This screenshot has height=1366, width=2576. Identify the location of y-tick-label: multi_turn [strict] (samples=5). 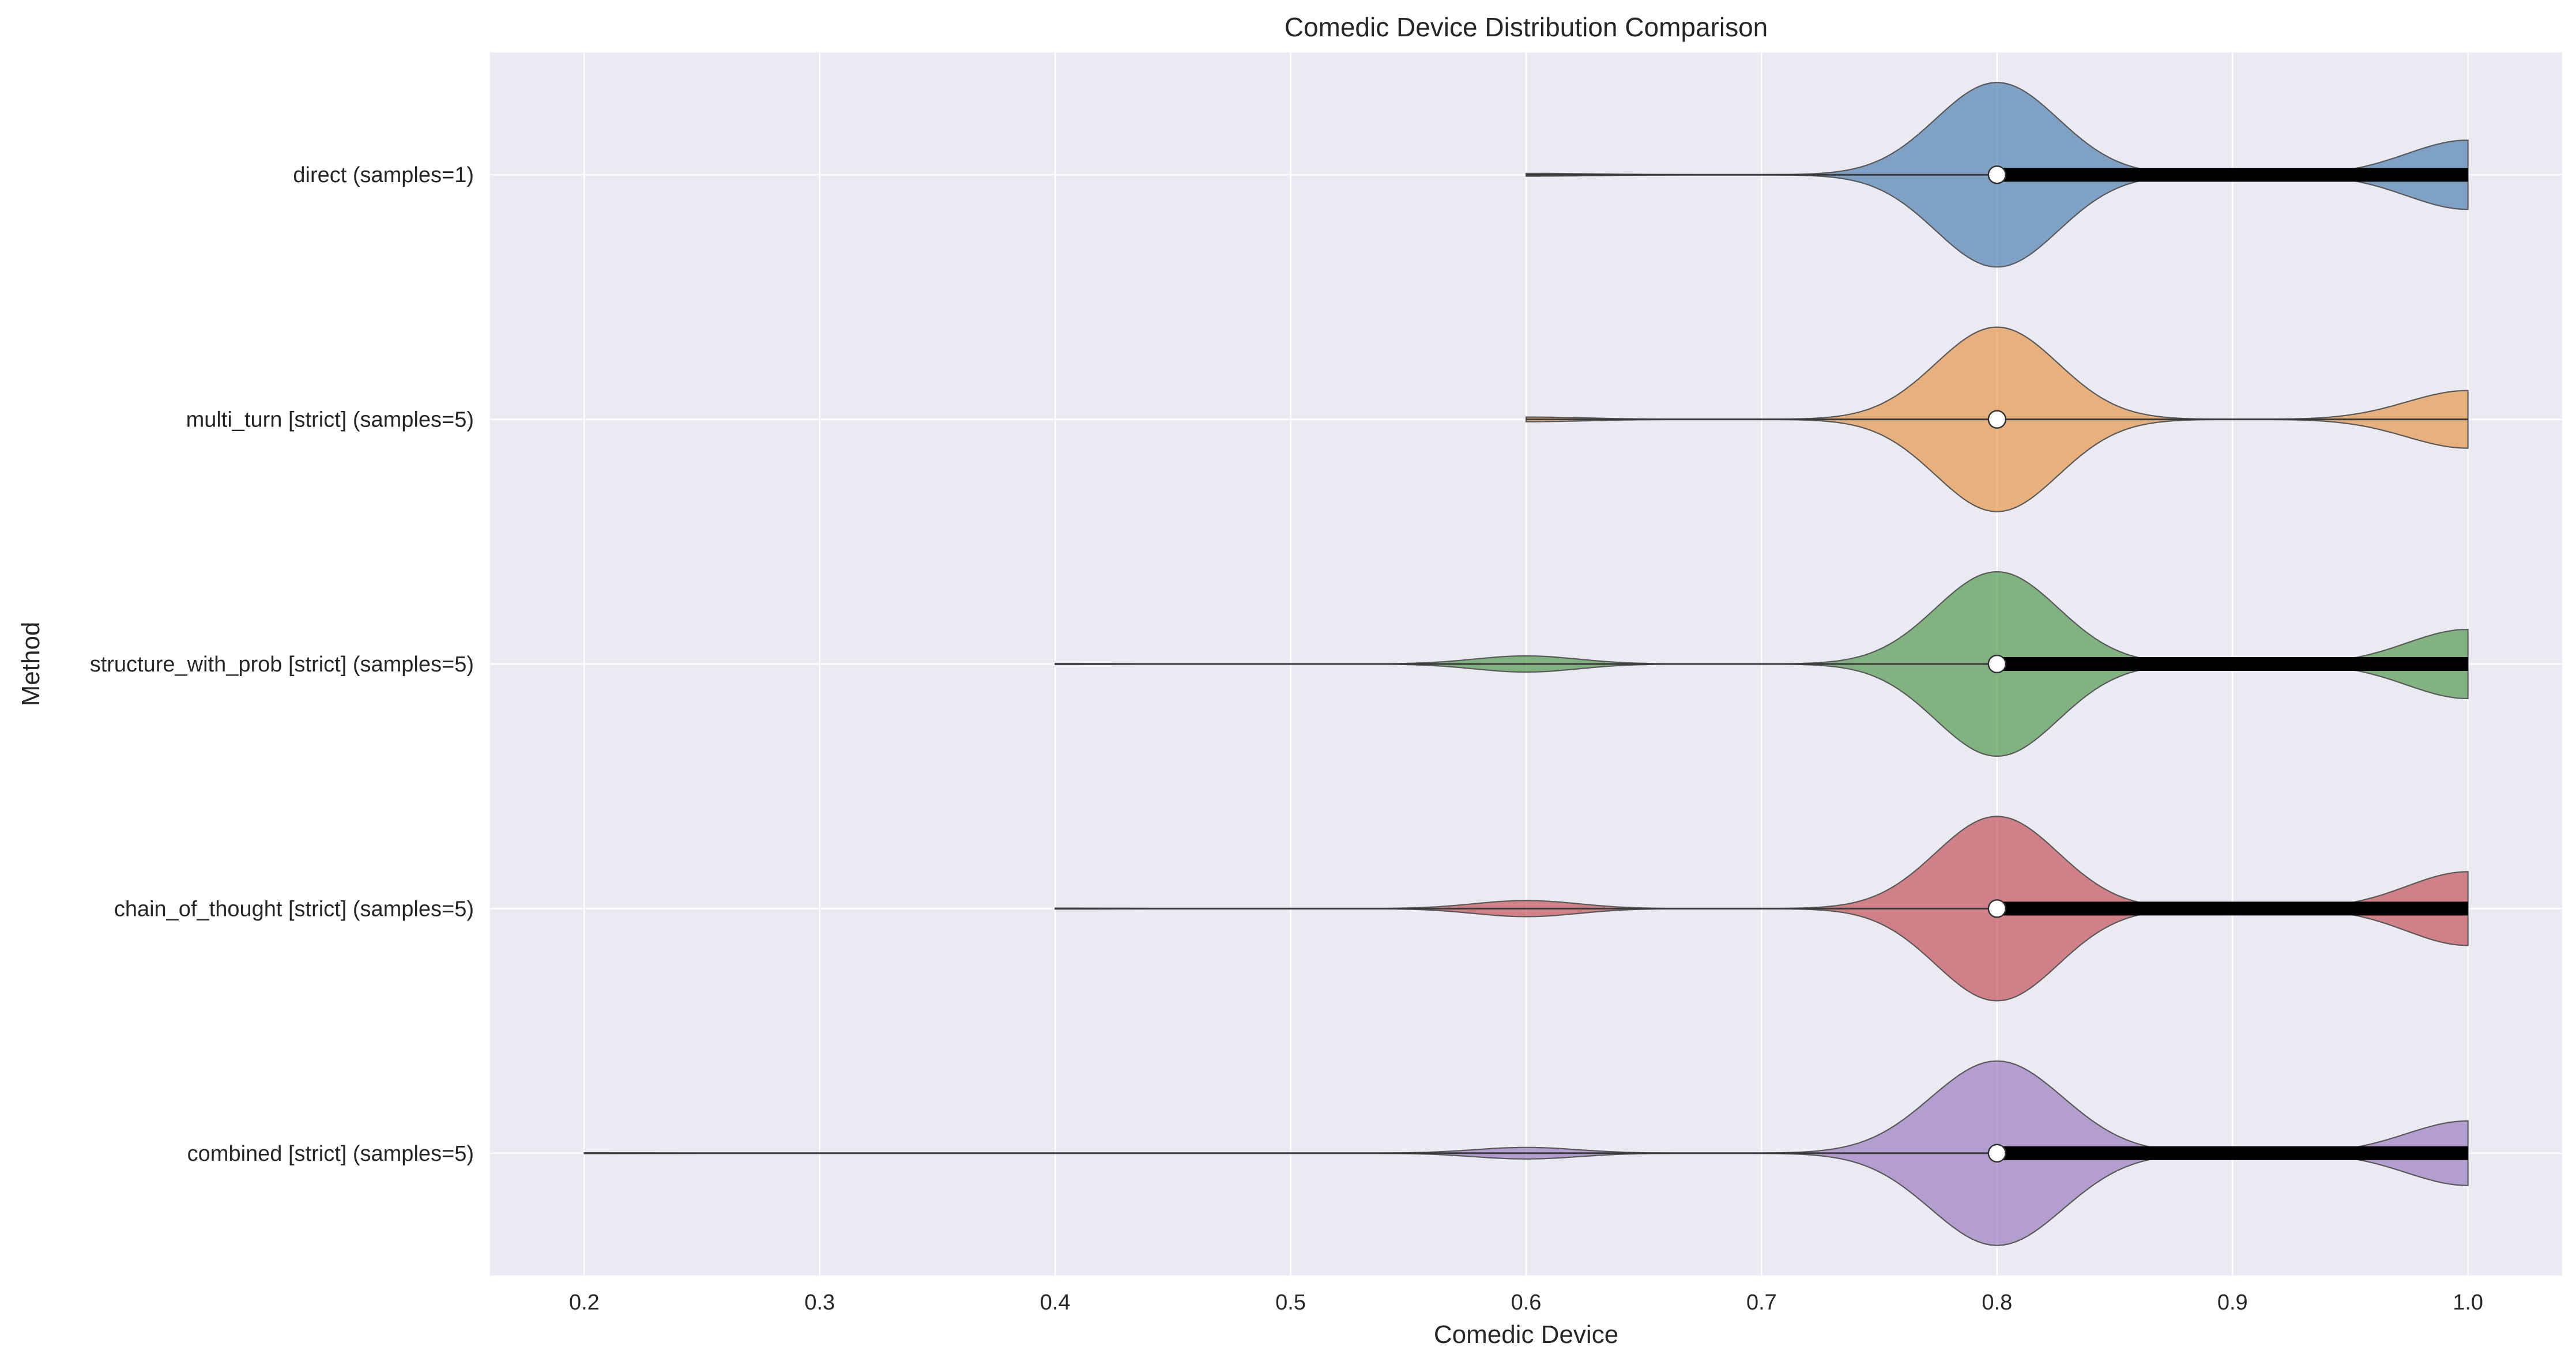
(330, 420).